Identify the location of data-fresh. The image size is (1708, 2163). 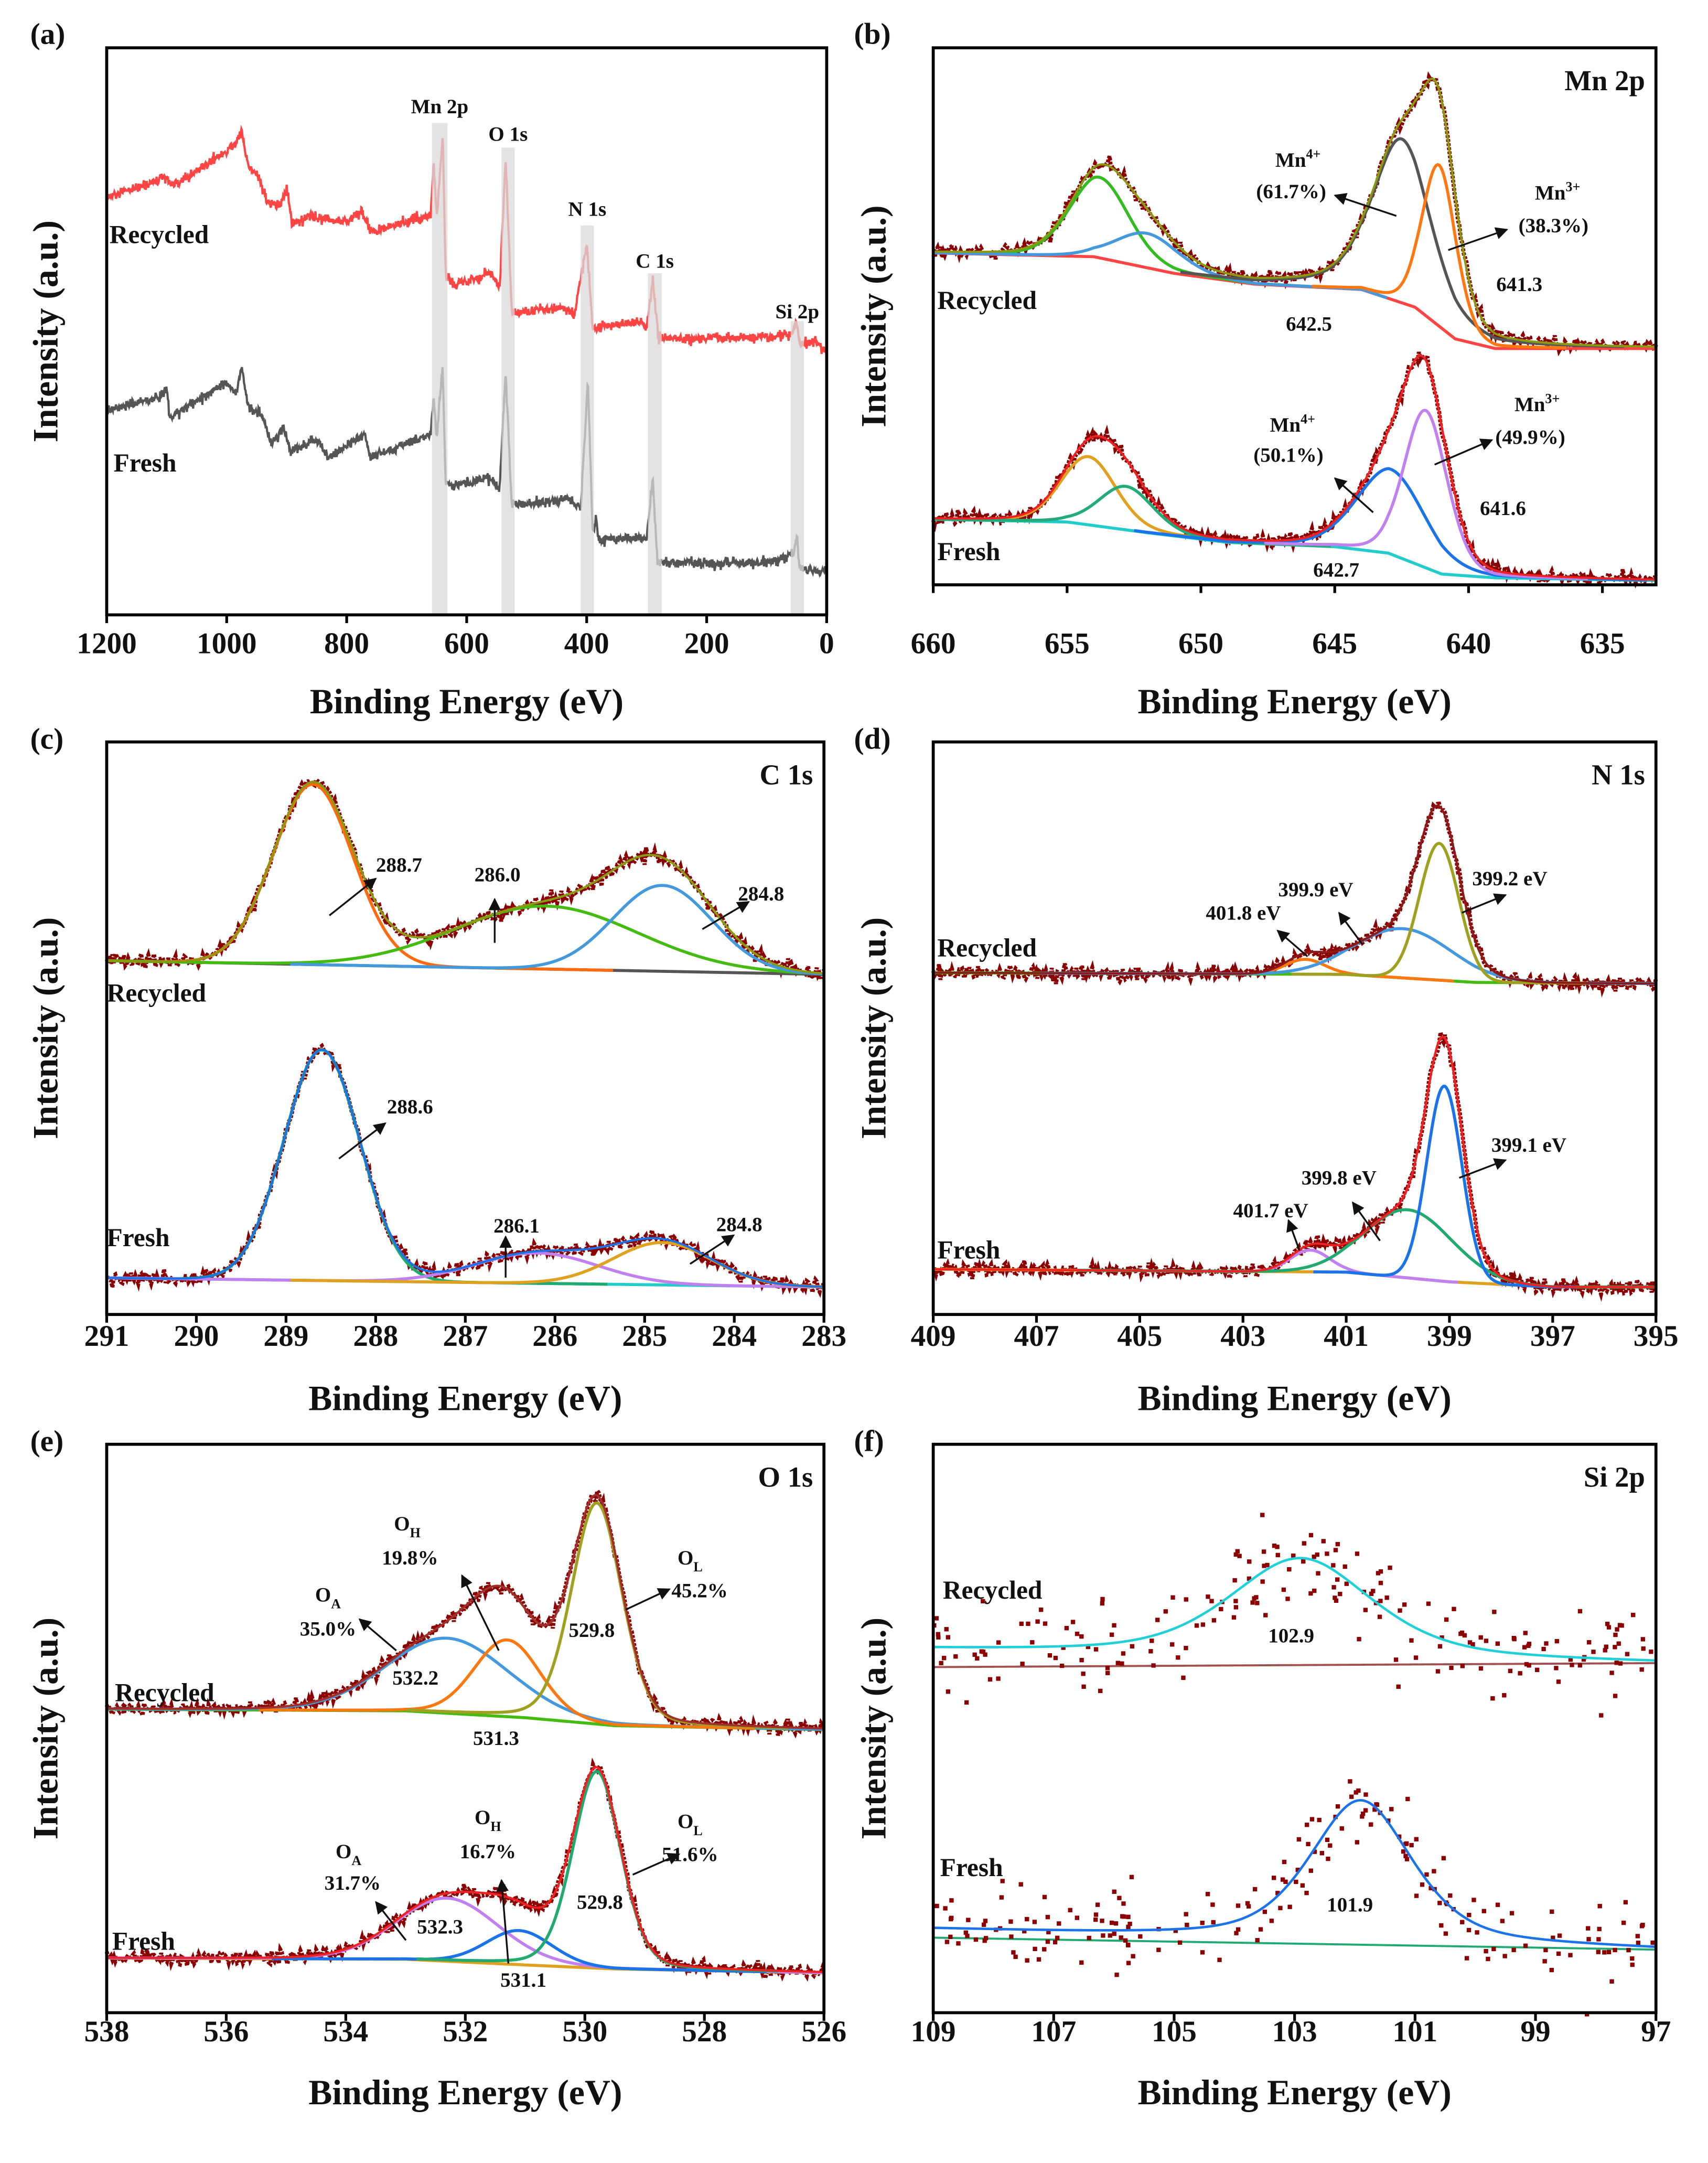
(466, 1170).